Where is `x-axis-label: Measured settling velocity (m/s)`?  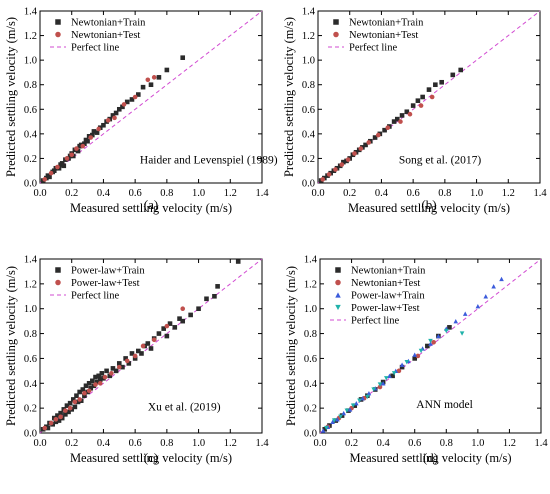
x-axis-label: Measured settling velocity (m/s) is located at coordinates (151, 458).